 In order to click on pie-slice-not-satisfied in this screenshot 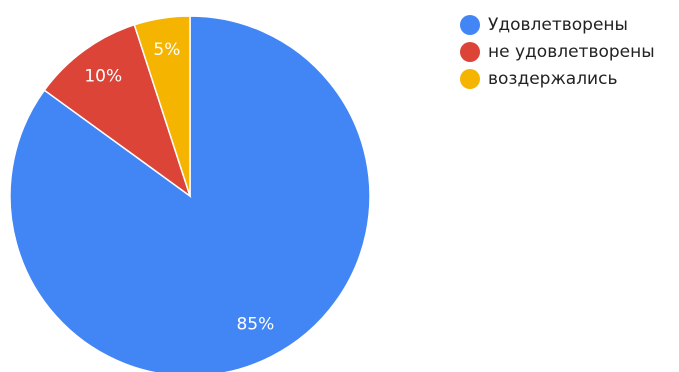, I will do `click(117, 110)`.